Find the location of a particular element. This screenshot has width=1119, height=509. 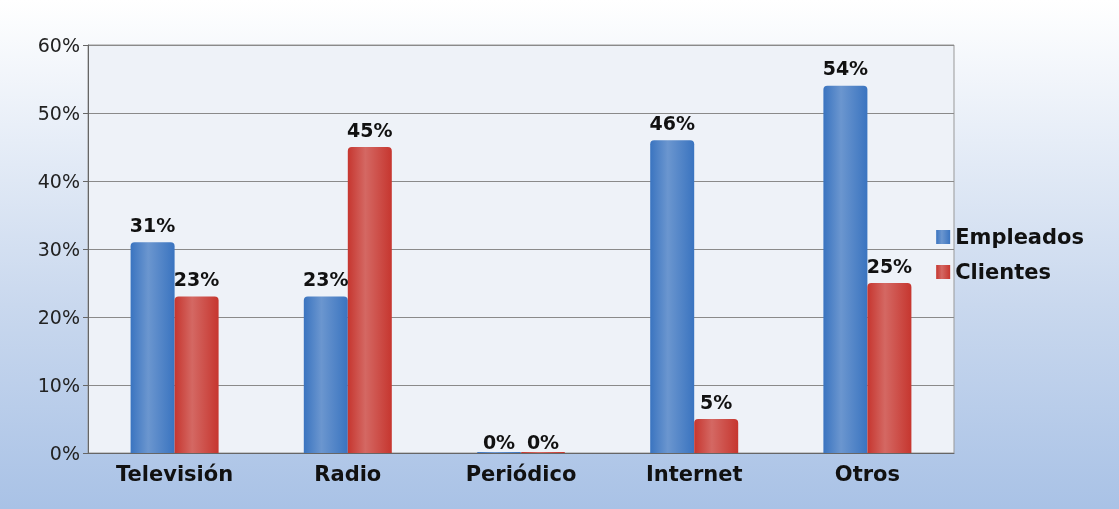

y-tick-label: 30% is located at coordinates (58, 249).